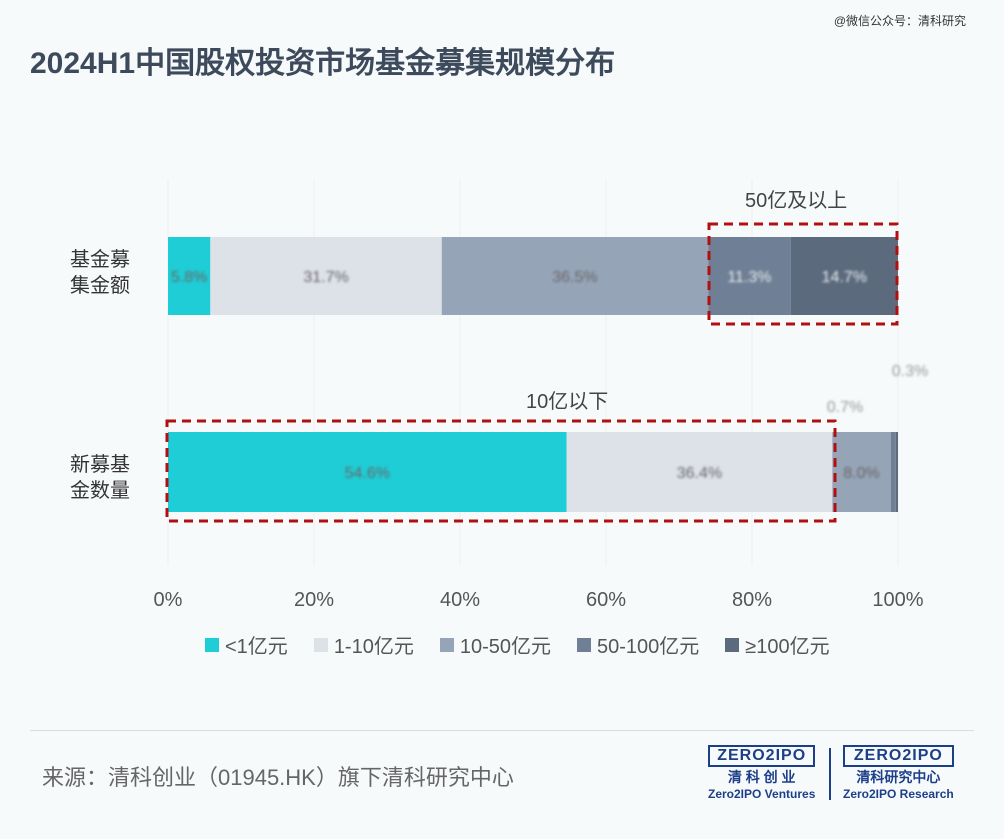  Describe the element at coordinates (323, 63) in the screenshot. I see `page-title: 2024H1中国股权投资市场基金募集规模分布` at that location.